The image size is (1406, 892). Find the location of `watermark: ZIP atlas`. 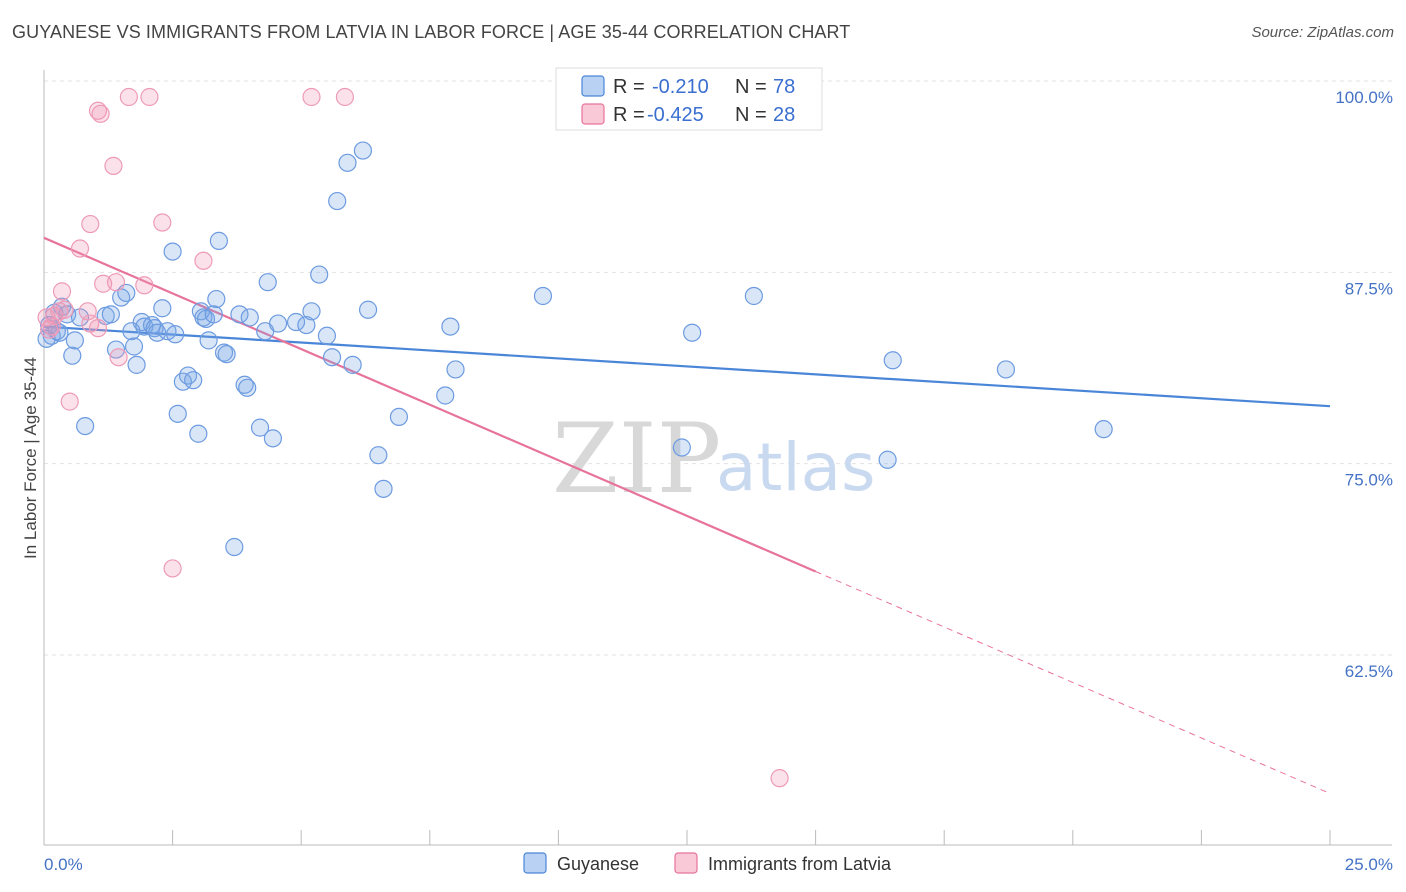

watermark: ZIP atlas is located at coordinates (714, 459).